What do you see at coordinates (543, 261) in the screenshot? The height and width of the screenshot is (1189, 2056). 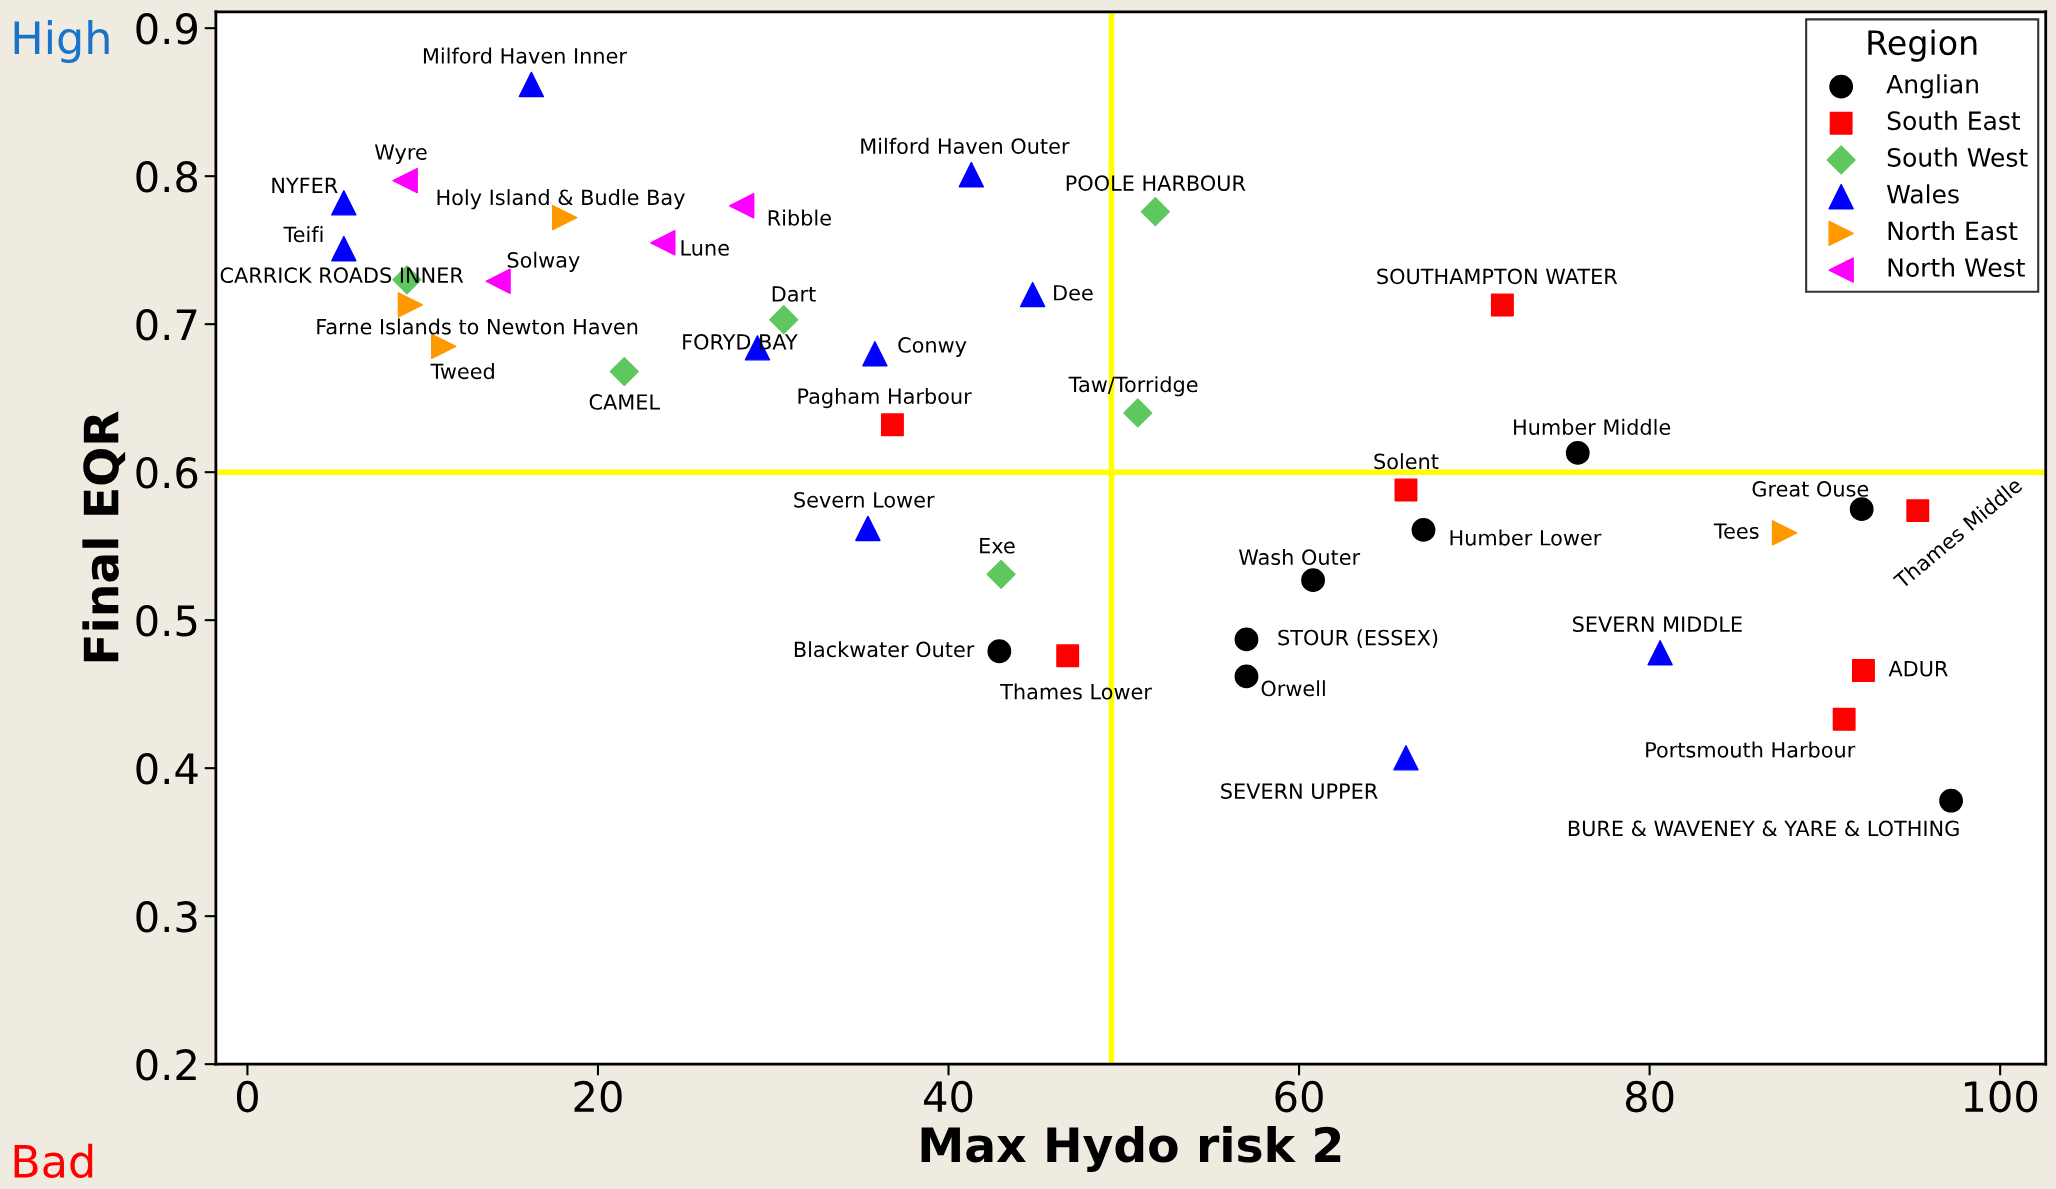 I see `data-label: Solway` at bounding box center [543, 261].